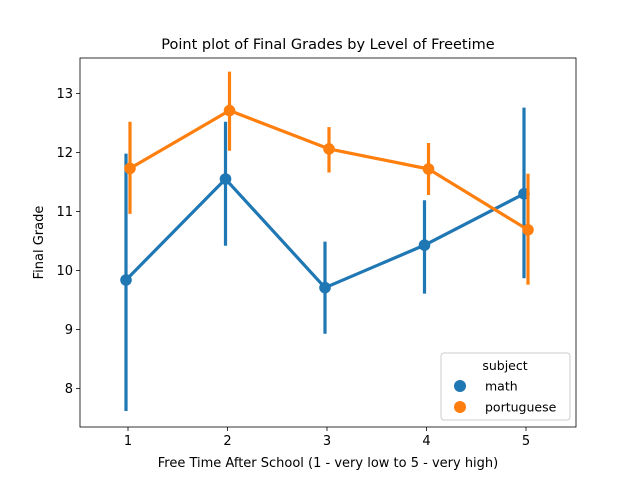 The width and height of the screenshot is (640, 480). Describe the element at coordinates (39, 243) in the screenshot. I see `y-axis-label: Final Grade` at that location.